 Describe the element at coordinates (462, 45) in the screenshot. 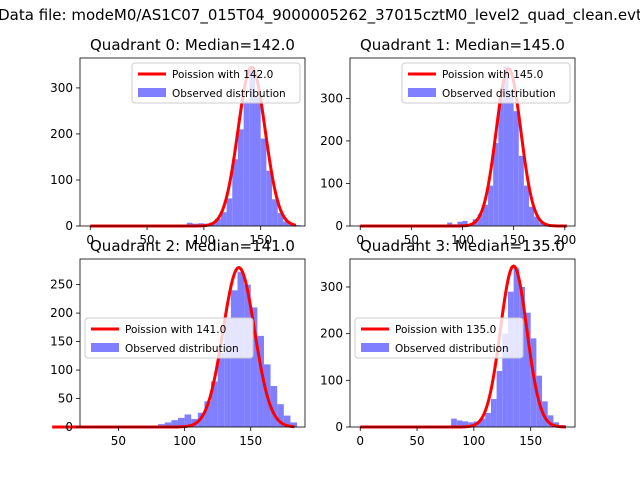

I see `quadrant-1-title: Quadrant 1: Median=145.0` at that location.